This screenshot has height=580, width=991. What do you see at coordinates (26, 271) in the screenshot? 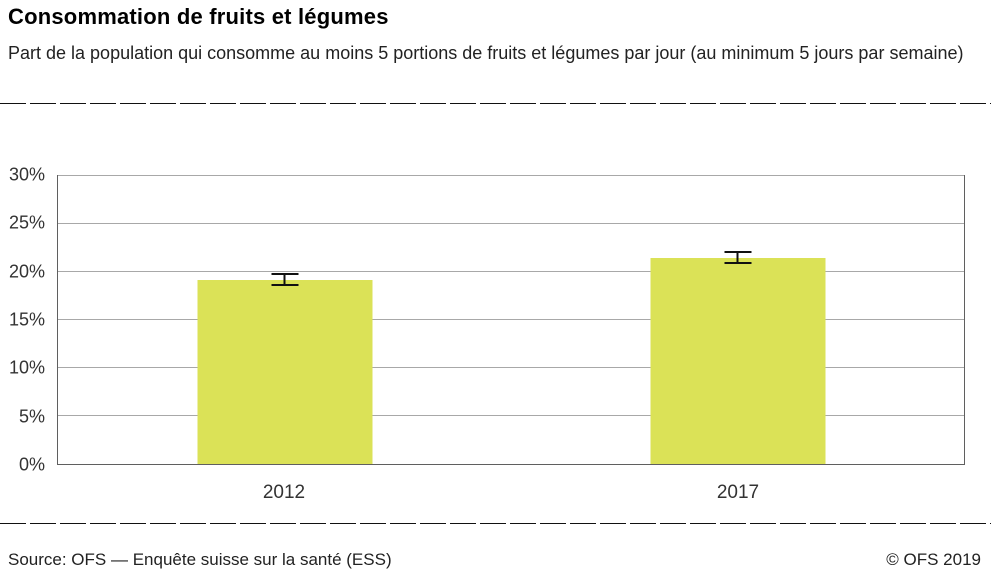
I see `y-tick-label: 20%` at bounding box center [26, 271].